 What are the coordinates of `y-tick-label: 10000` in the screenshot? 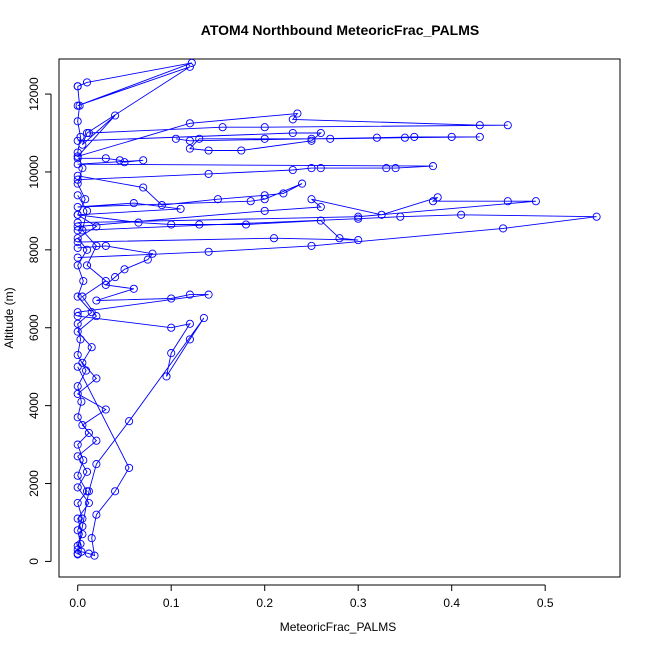 It's located at (34, 172).